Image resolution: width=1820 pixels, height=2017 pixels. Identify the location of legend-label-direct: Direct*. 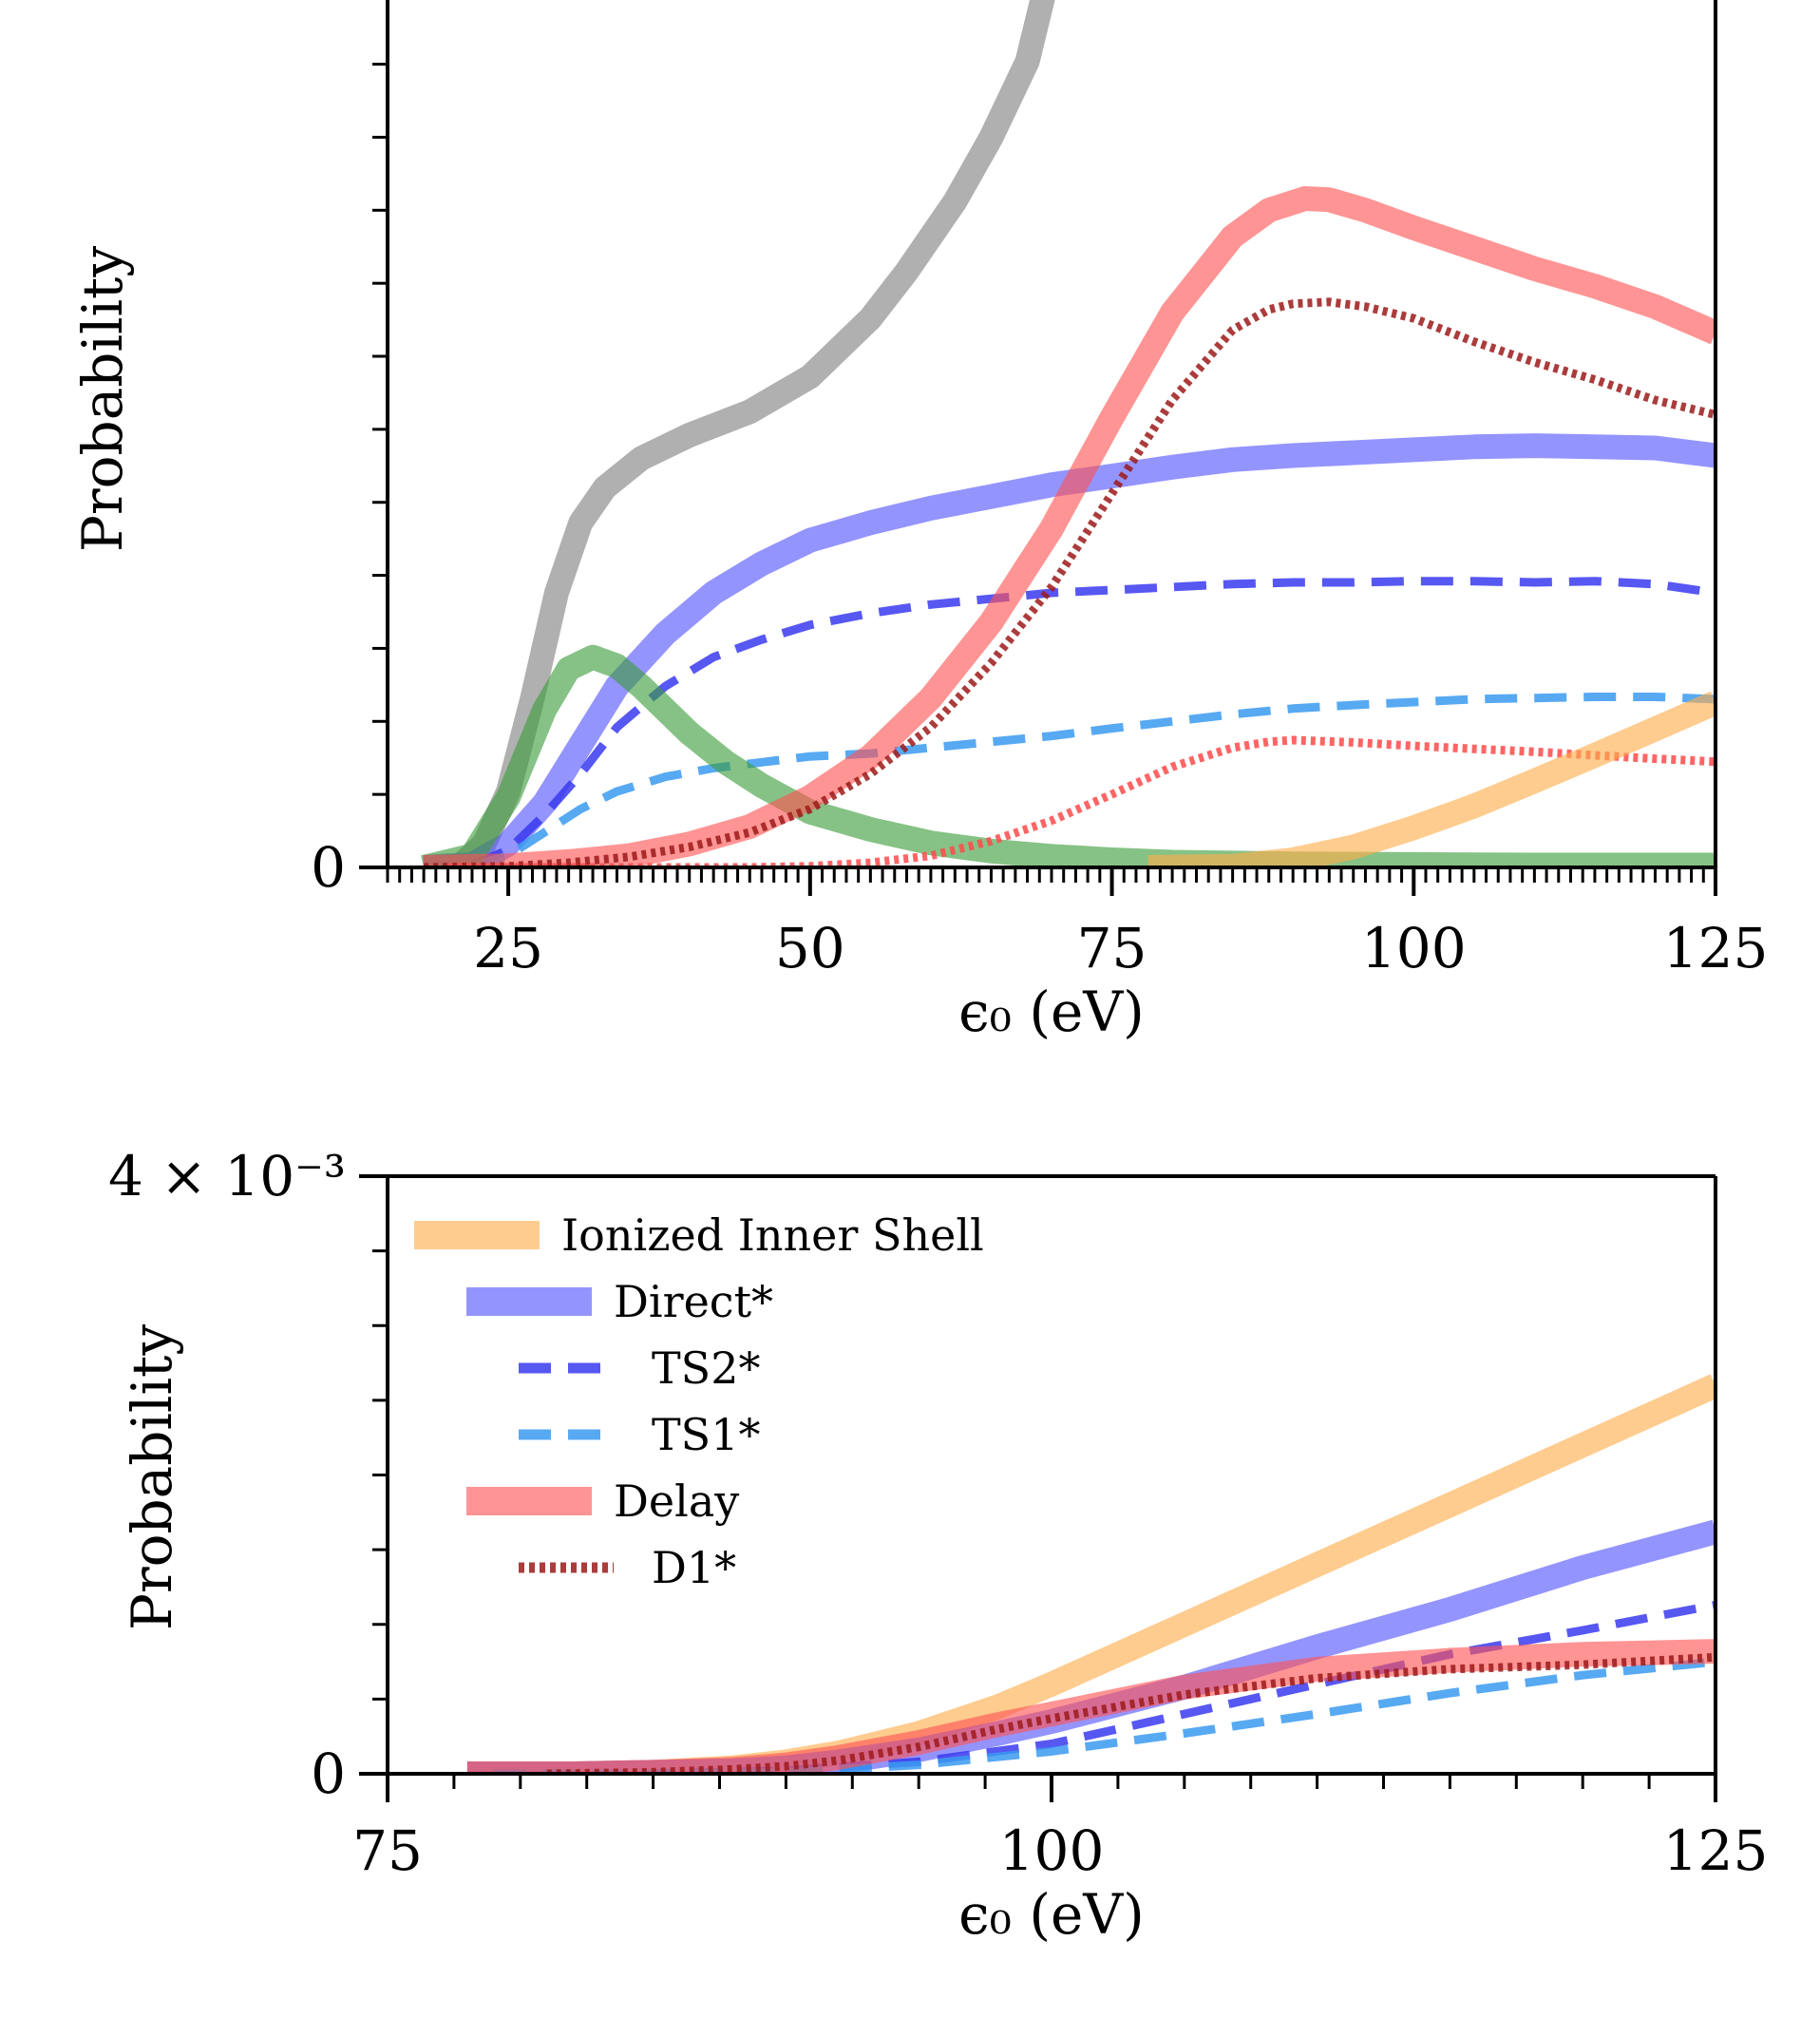
(693, 1302).